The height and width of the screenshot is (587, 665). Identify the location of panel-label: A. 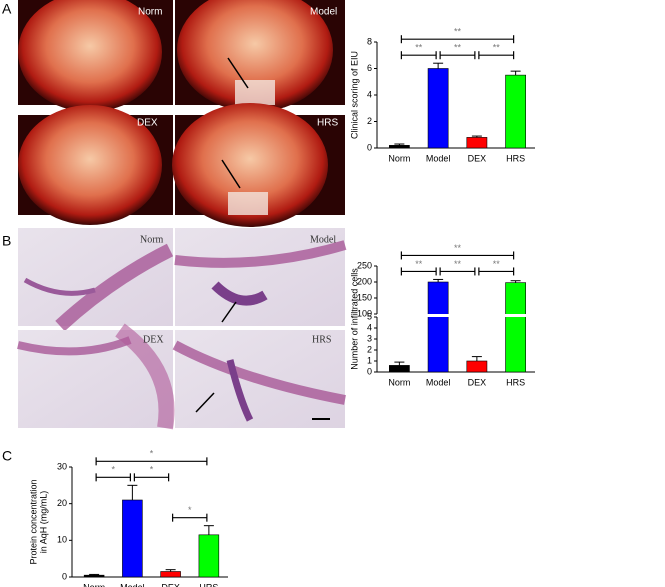
(7, 9).